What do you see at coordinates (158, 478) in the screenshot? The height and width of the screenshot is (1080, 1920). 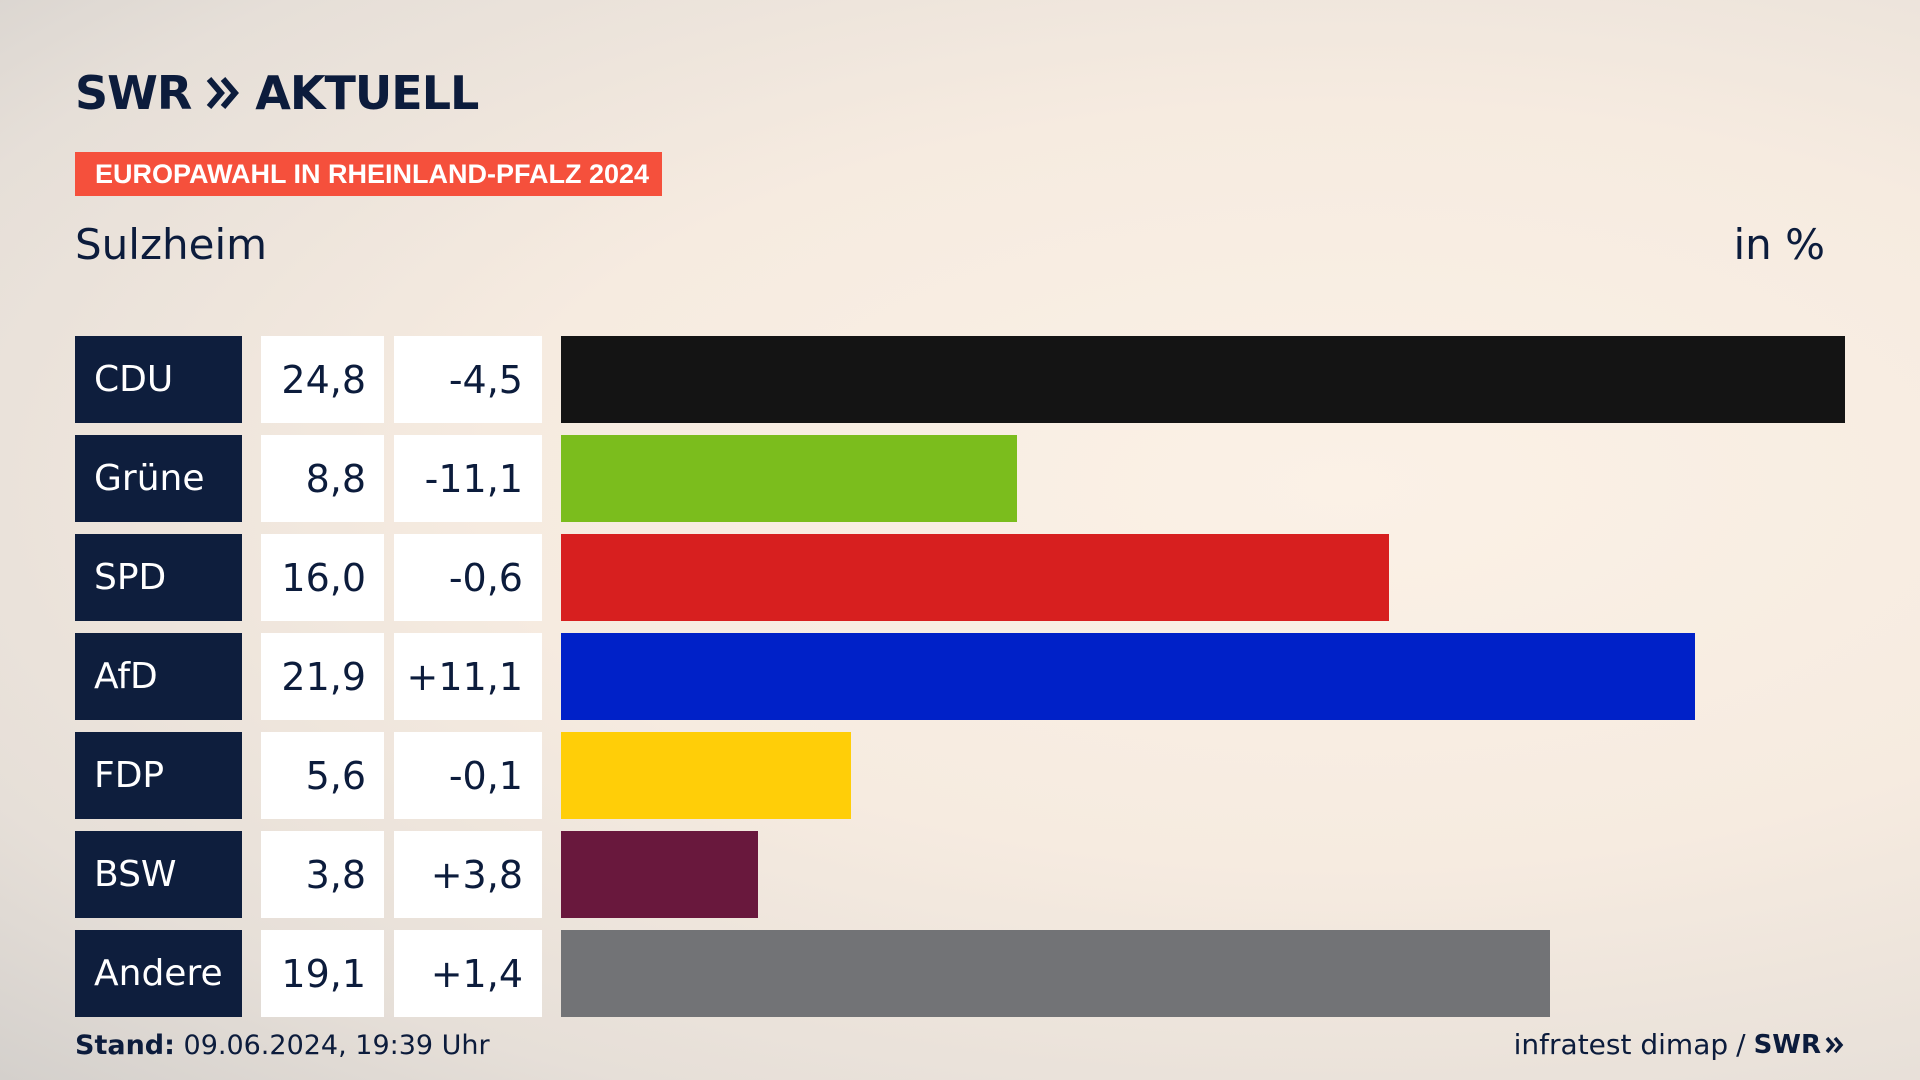 I see `party-label: Grüne` at bounding box center [158, 478].